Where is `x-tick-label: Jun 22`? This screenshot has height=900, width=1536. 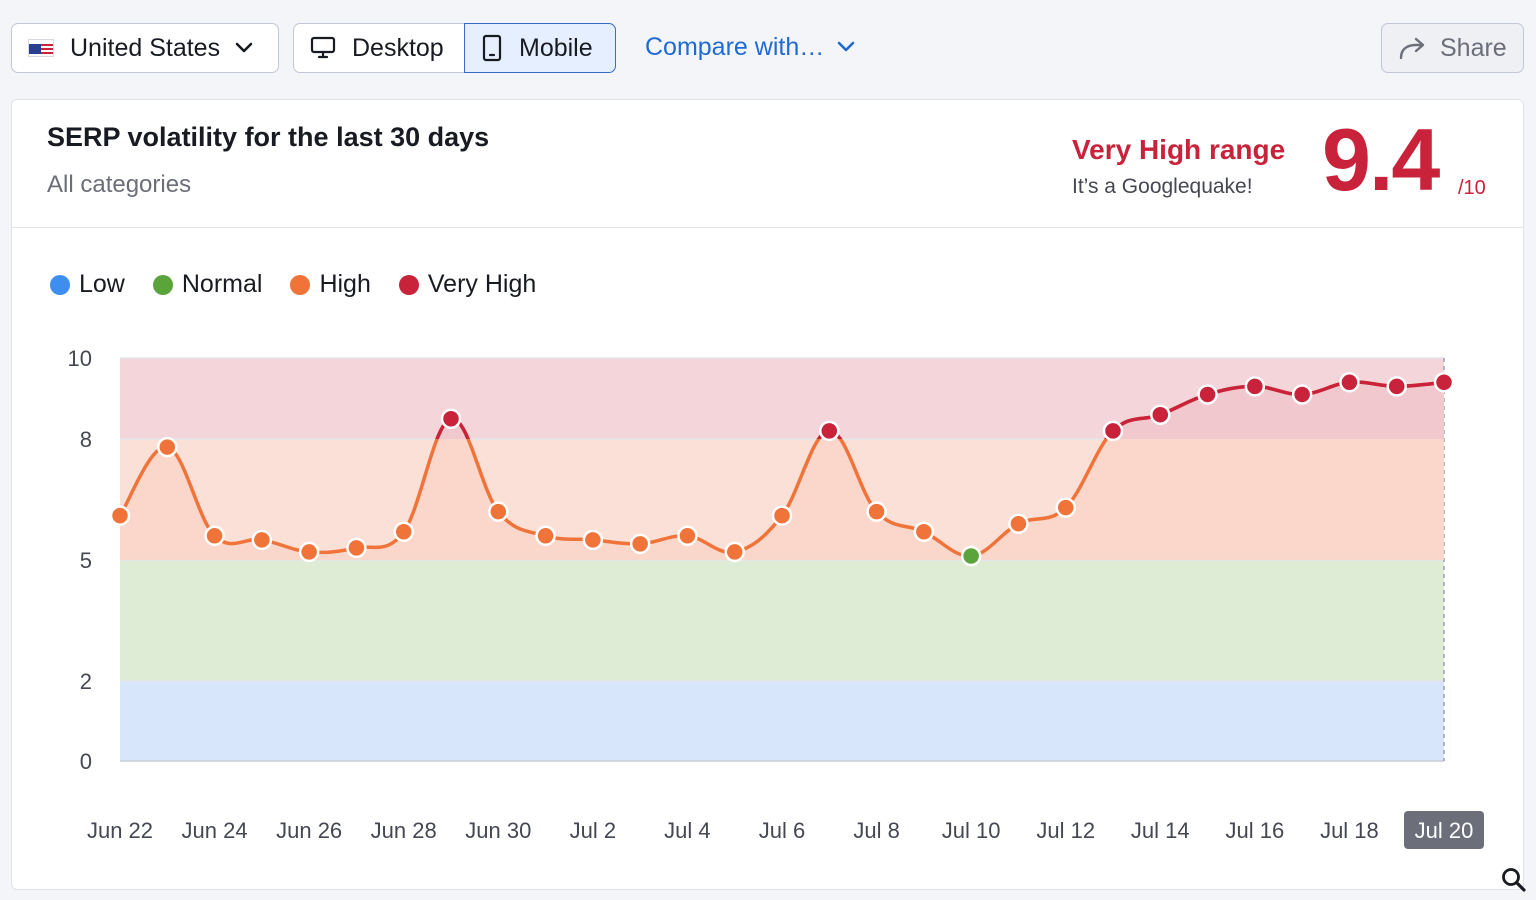 x-tick-label: Jun 22 is located at coordinates (120, 830).